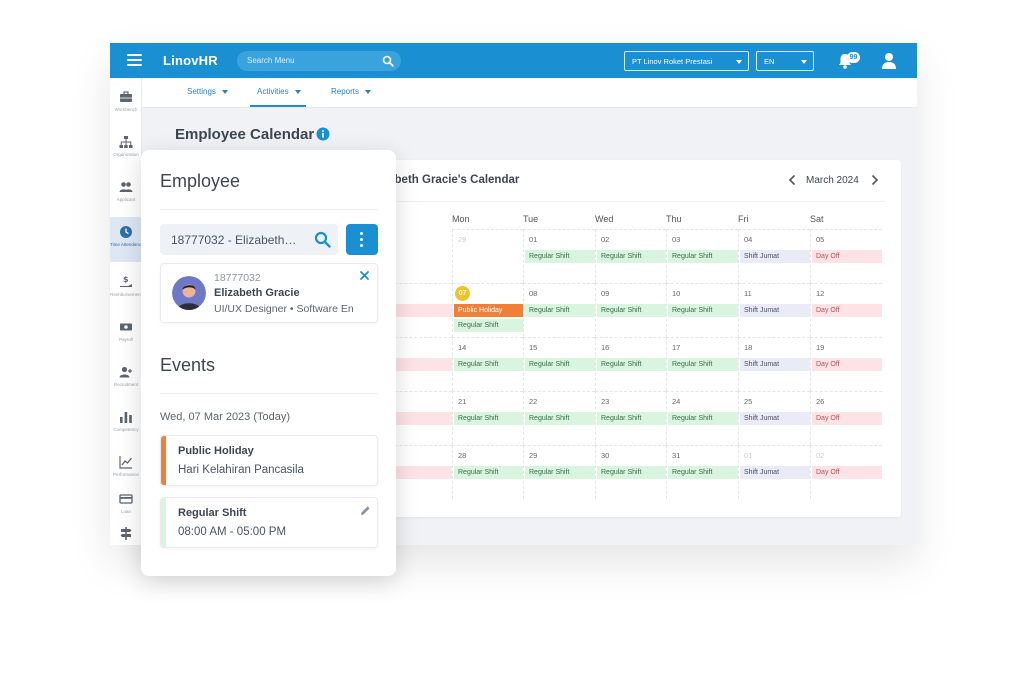  I want to click on calendar-cell: 21 Regular Shift, so click(487, 418).